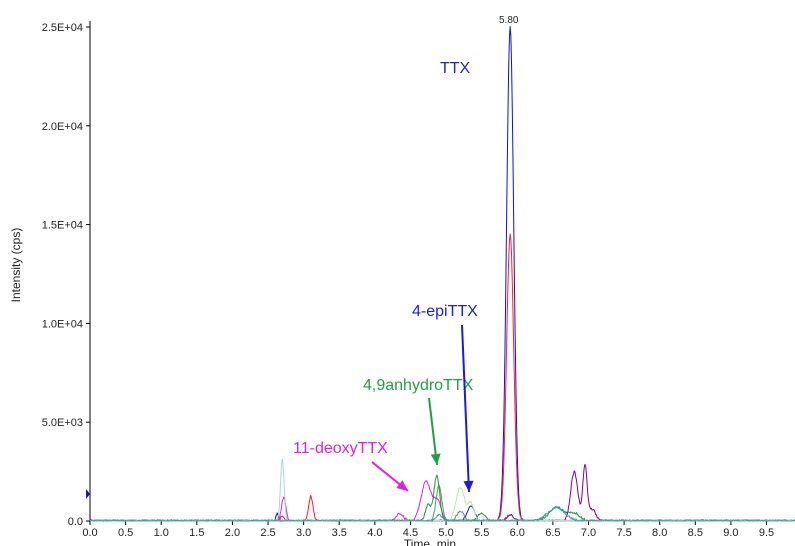 This screenshot has width=795, height=546. I want to click on annotation-4-epittx: 4-epiTTX, so click(445, 311).